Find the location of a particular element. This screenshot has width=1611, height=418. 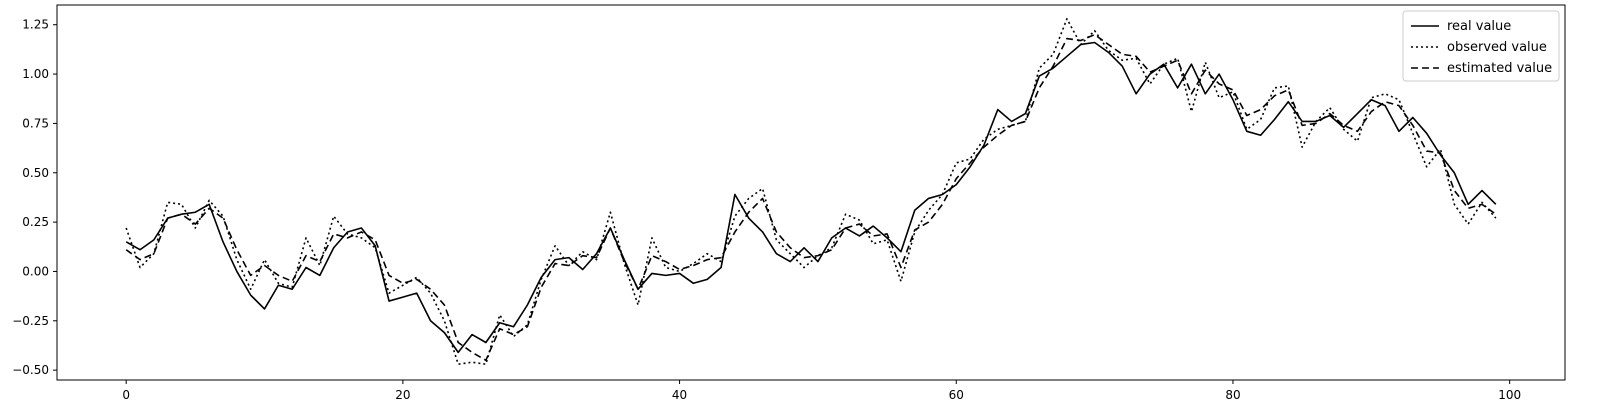

x-tick-label: 0 is located at coordinates (126, 395).